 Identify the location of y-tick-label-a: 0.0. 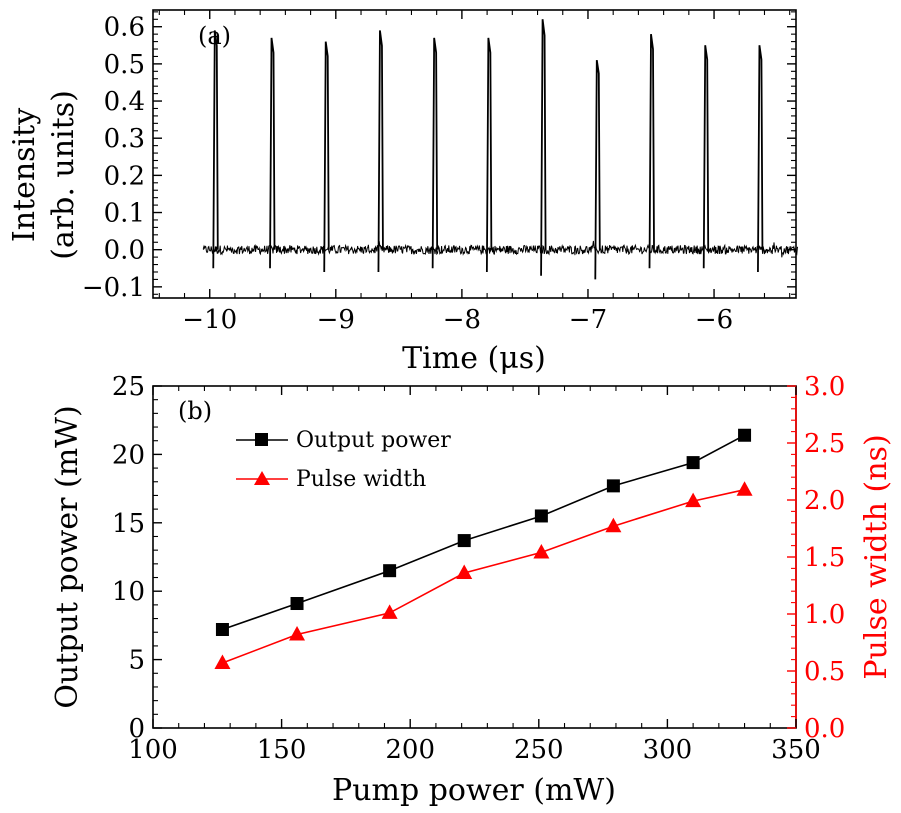
(124, 251).